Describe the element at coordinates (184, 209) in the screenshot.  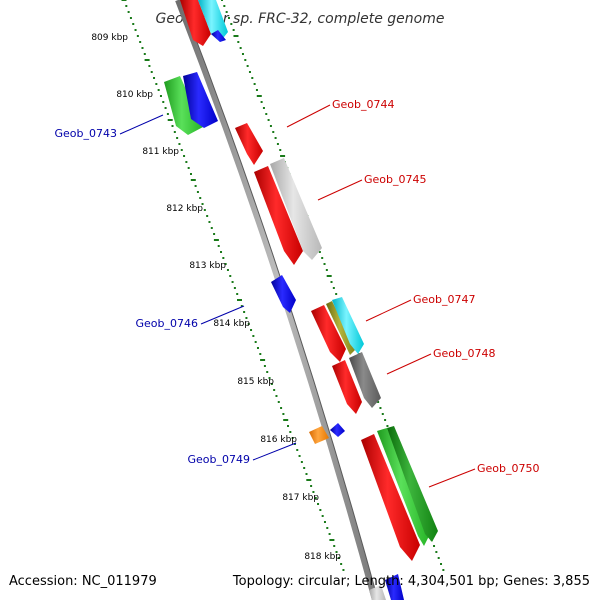
I see `kbp-label: 812 kbp` at that location.